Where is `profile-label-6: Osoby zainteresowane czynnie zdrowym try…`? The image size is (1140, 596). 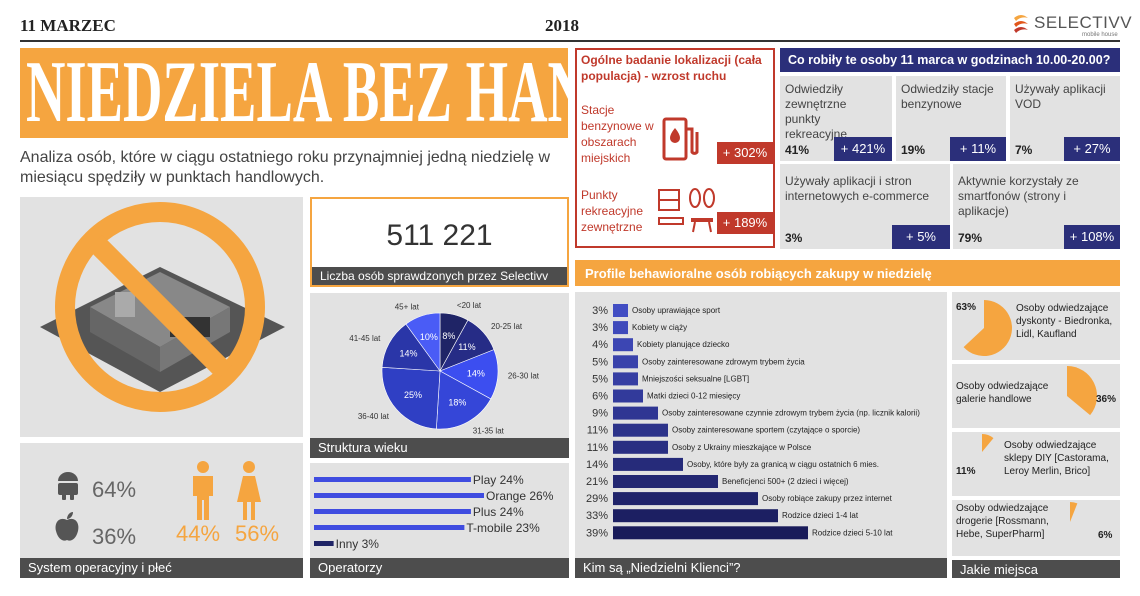 profile-label-6: Osoby zainteresowane czynnie zdrowym try… is located at coordinates (791, 413).